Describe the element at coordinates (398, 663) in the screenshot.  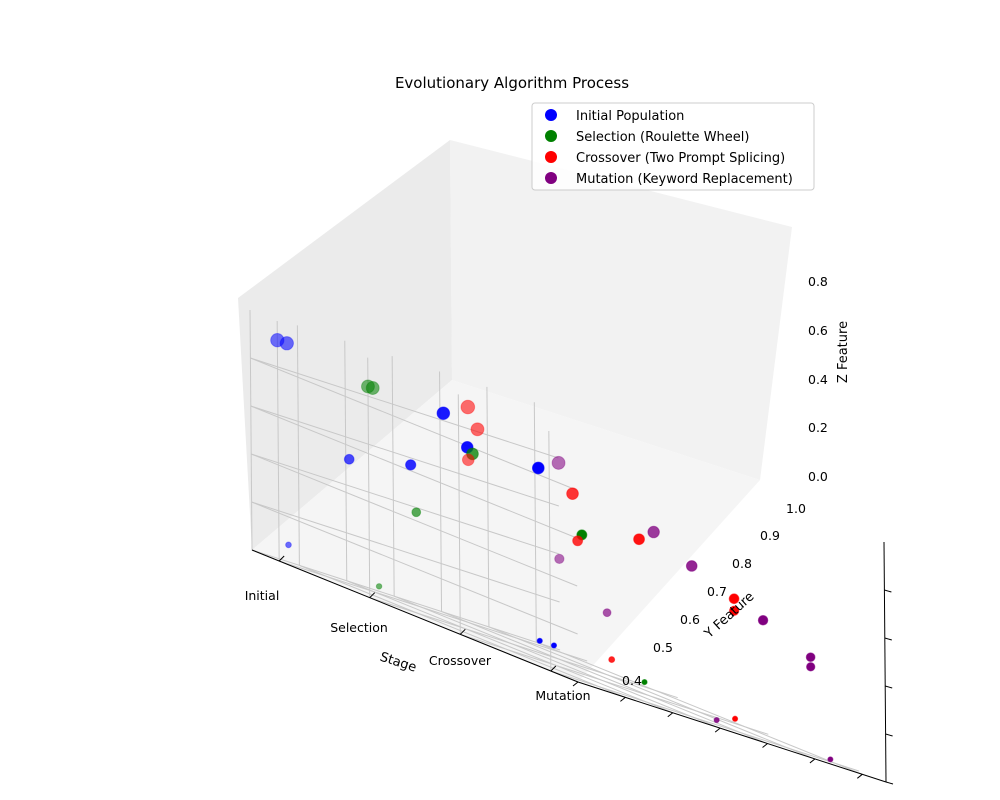
I see `x-axis-label: Stage` at that location.